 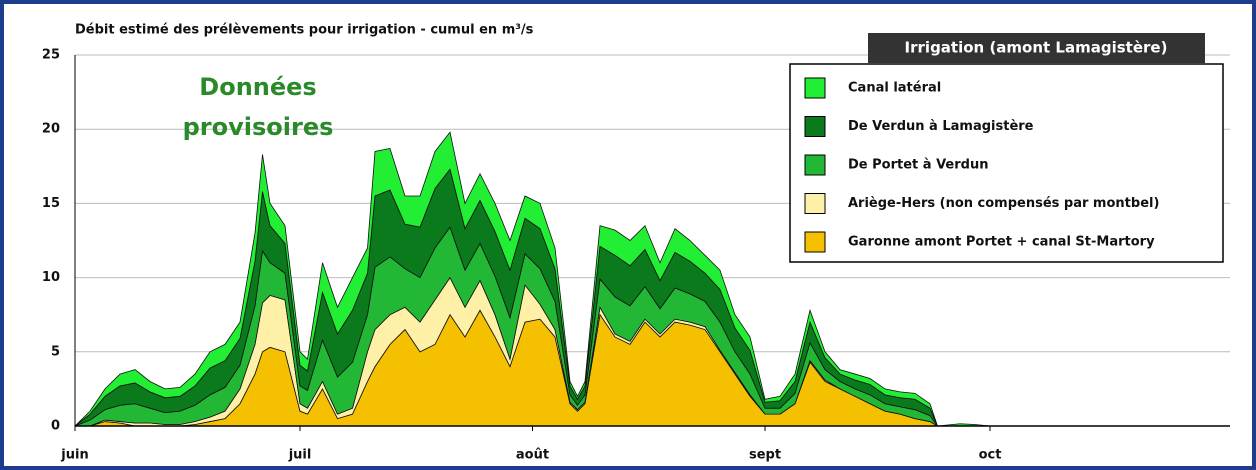 I want to click on legend-label: De Verdun à Lamagistère, so click(x=941, y=126).